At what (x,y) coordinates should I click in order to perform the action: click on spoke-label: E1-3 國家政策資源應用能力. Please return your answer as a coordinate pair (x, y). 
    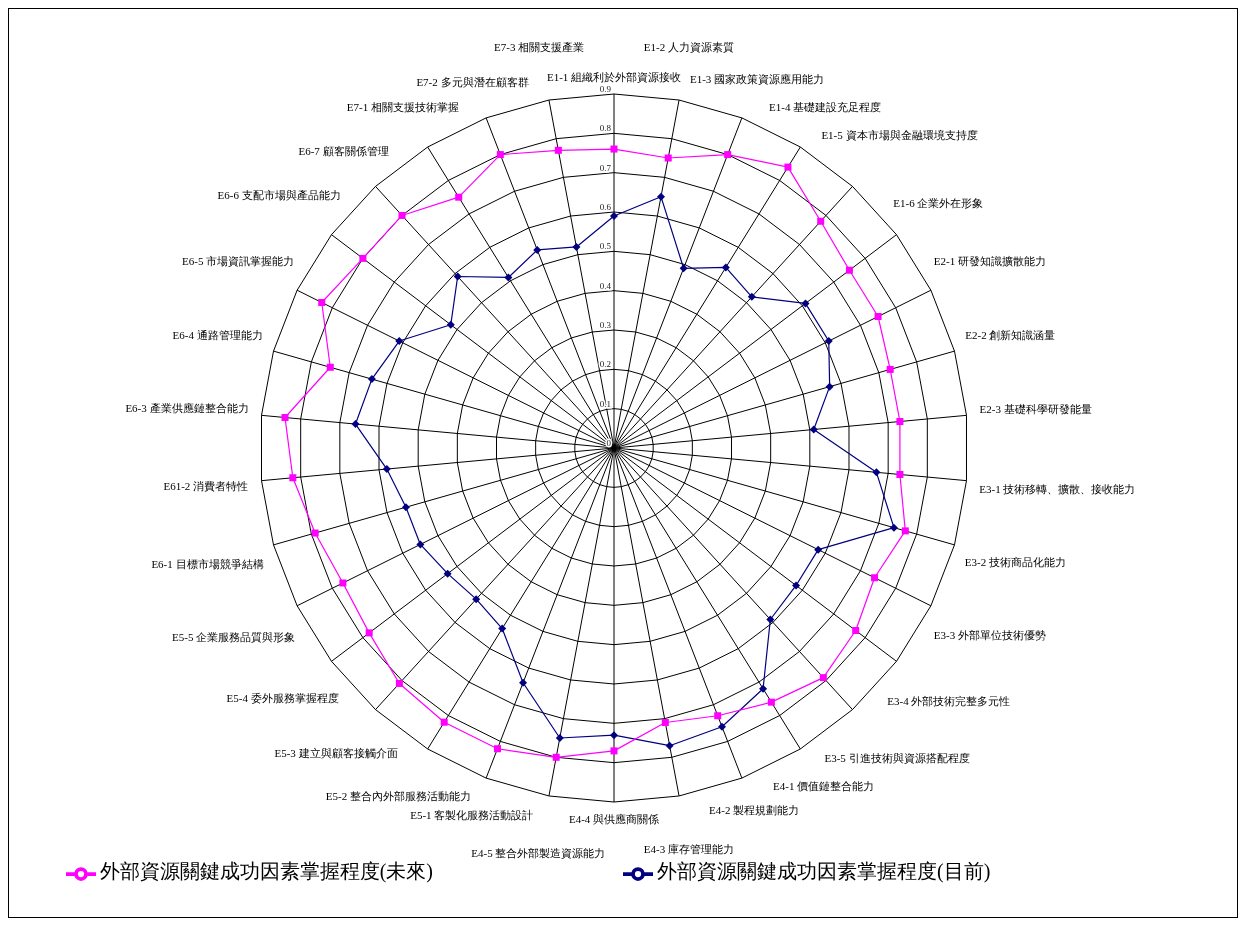
    Looking at the image, I should click on (757, 78).